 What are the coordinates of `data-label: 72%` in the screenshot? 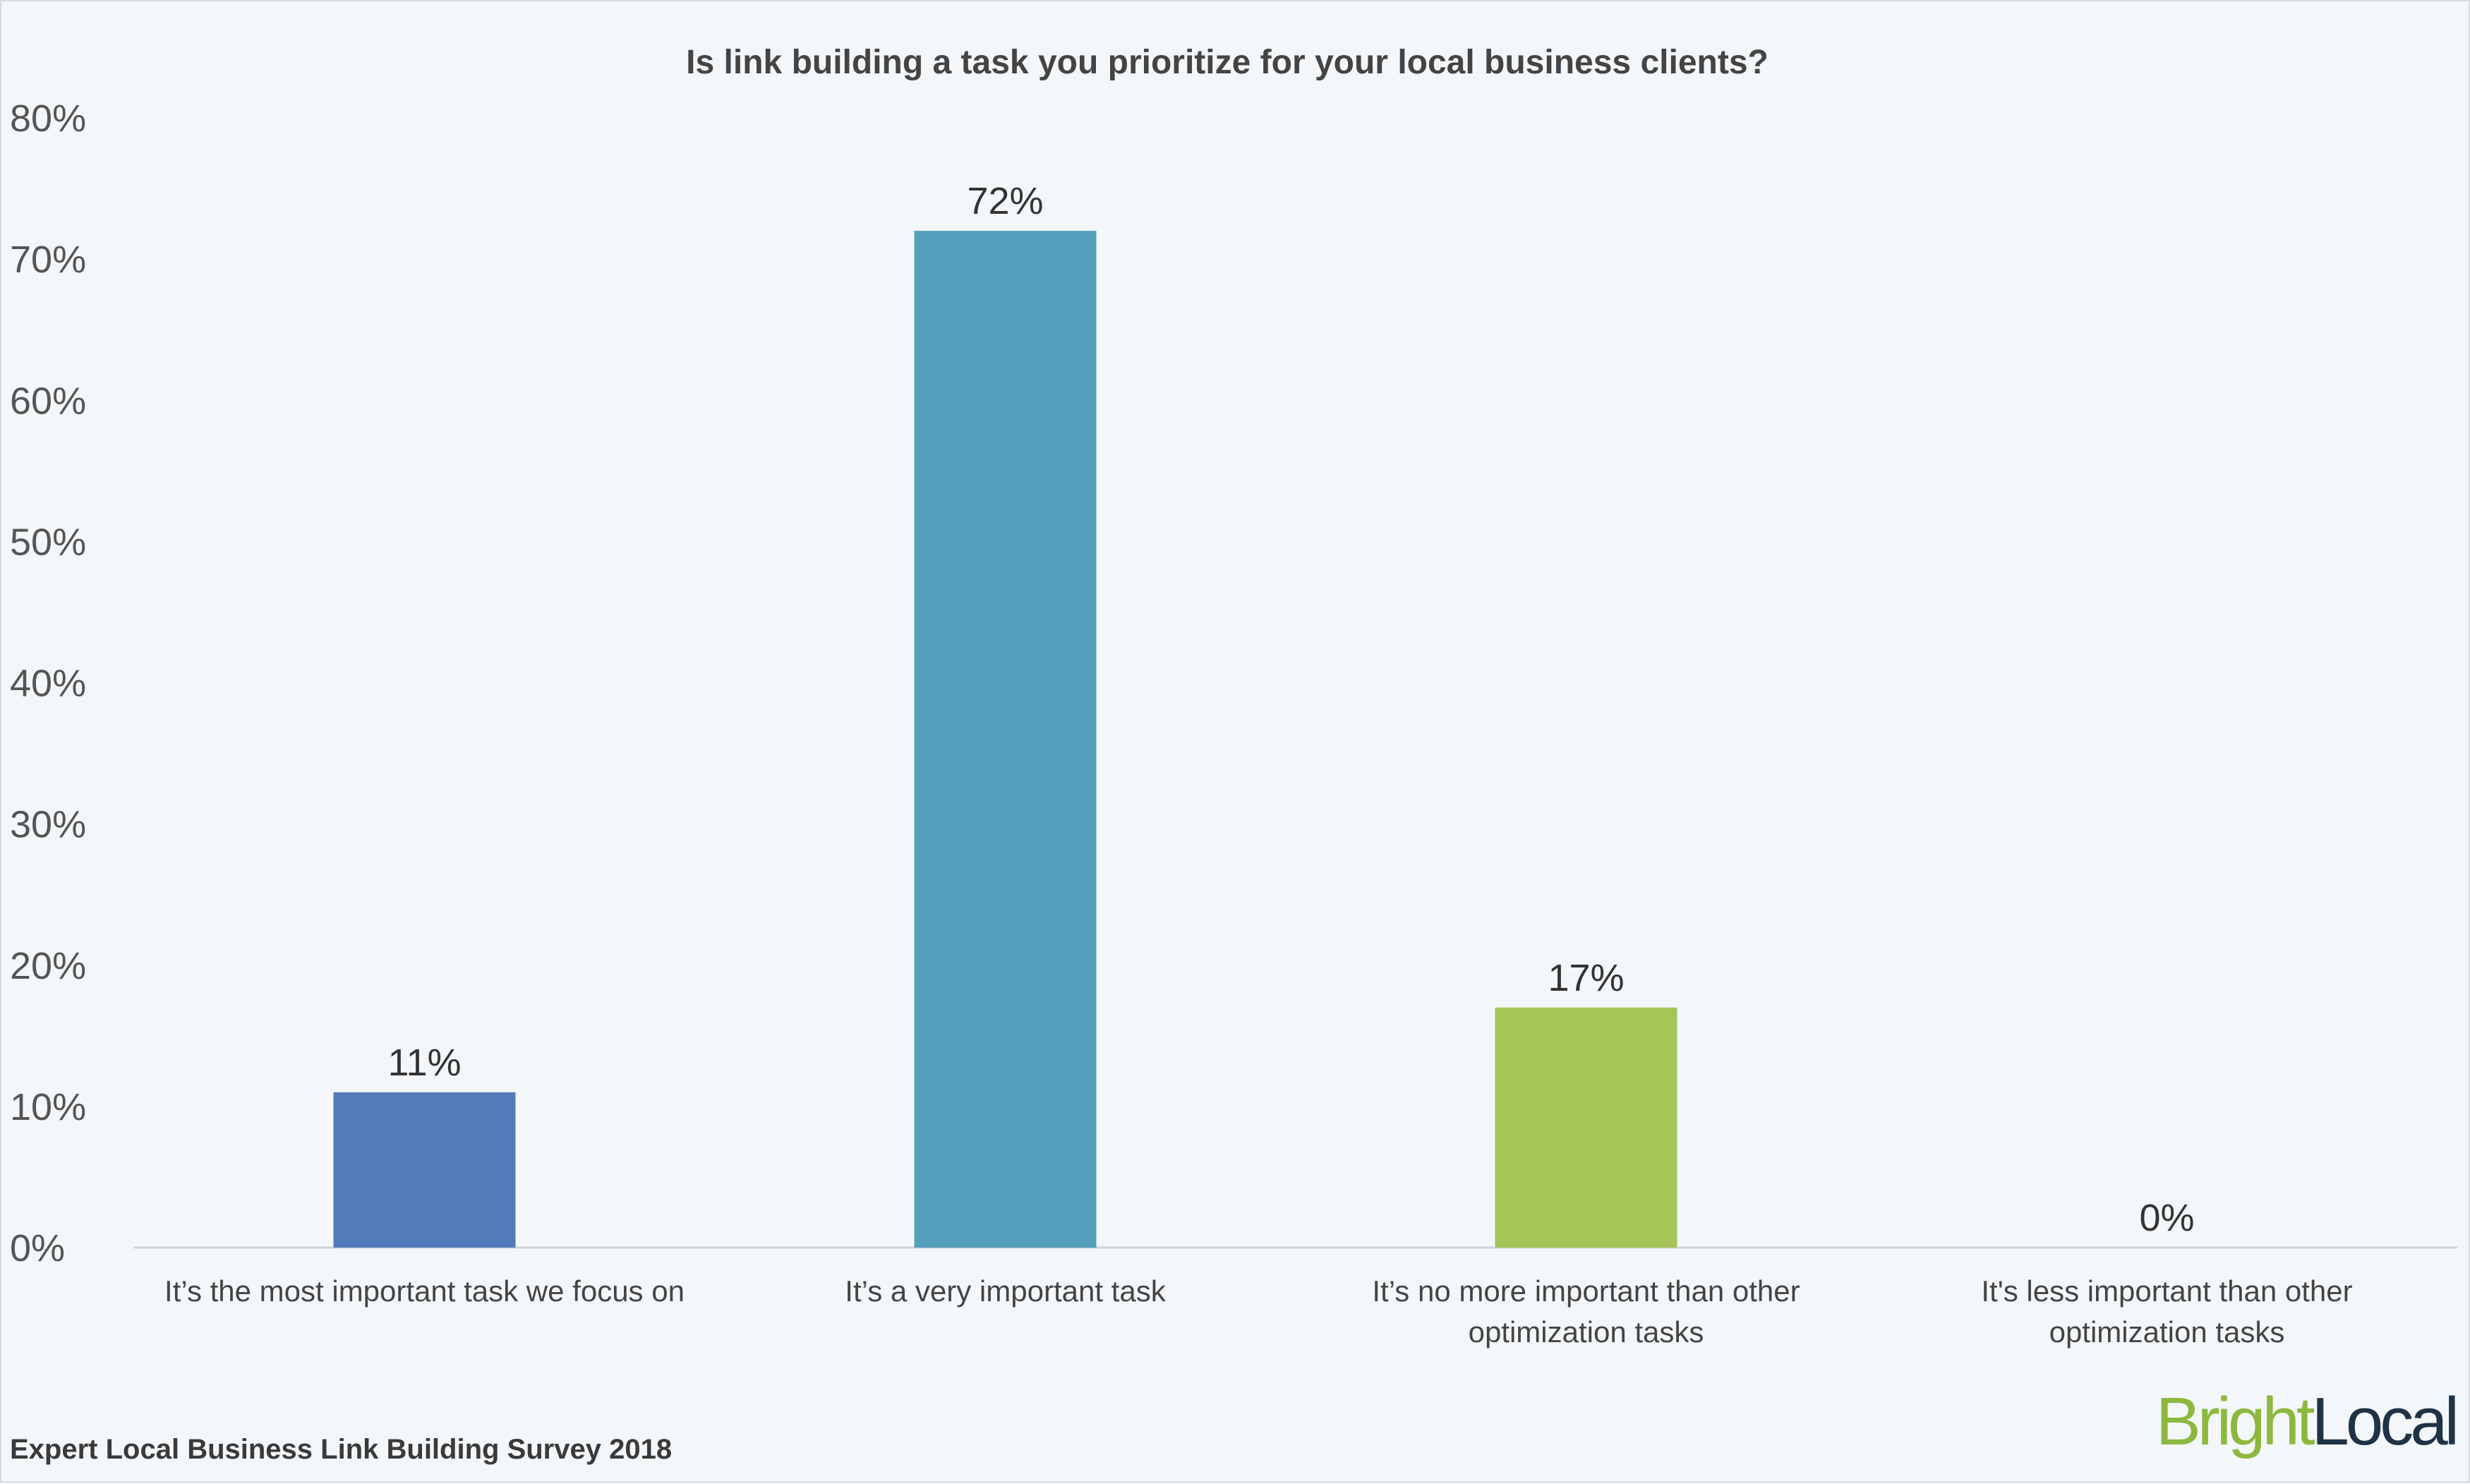 It's located at (1005, 201).